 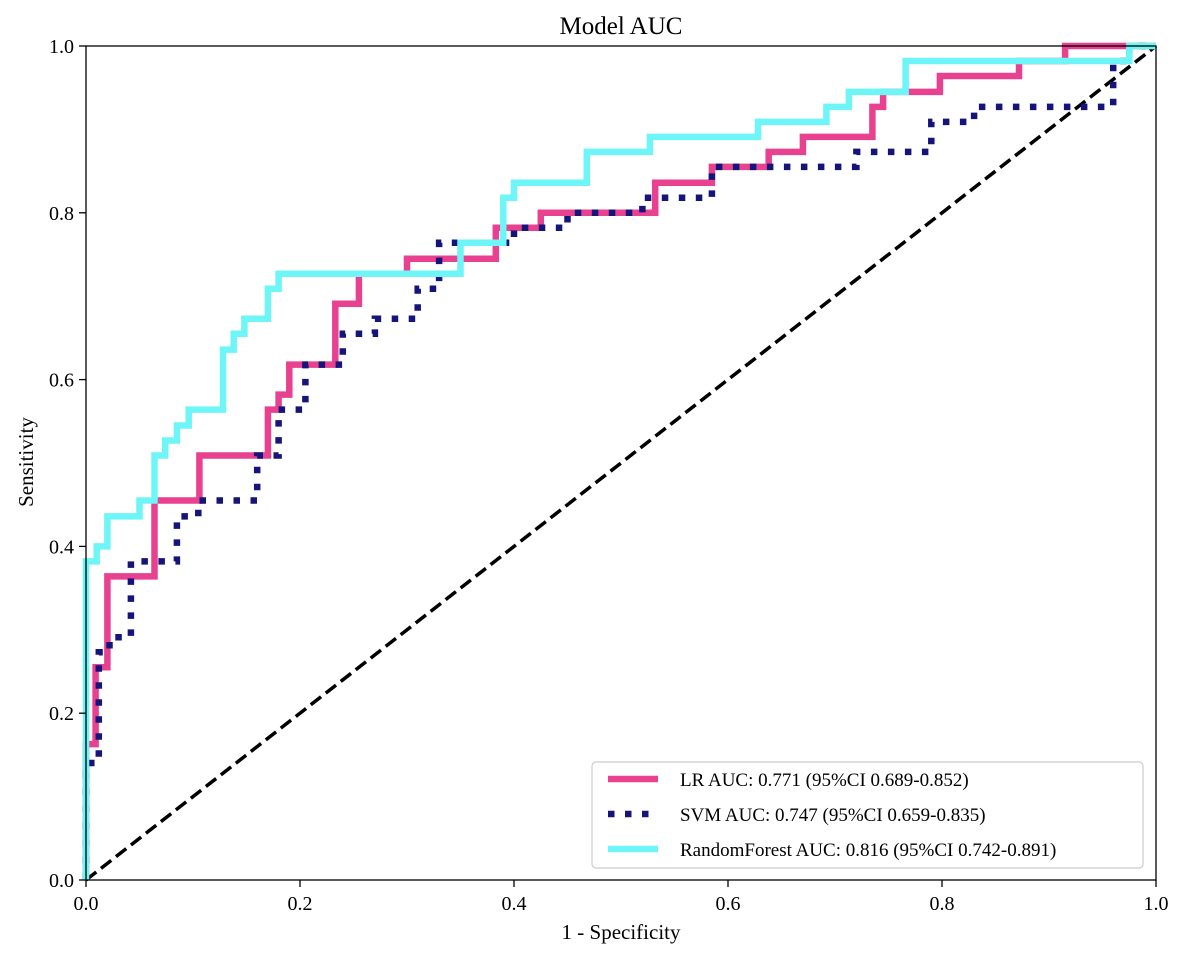 I want to click on x-tick-label-1: 0.2, so click(x=300, y=904).